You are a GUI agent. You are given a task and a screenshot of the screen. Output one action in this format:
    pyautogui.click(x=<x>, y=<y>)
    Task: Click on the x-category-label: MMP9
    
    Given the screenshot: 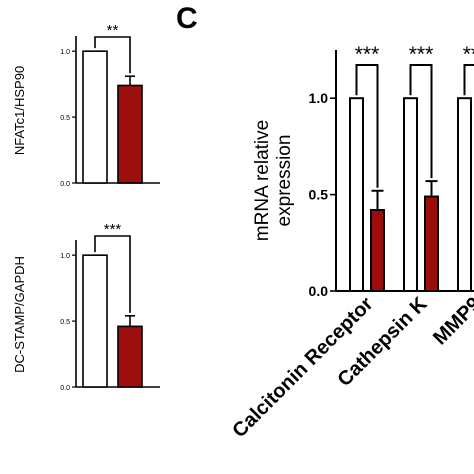 What is the action you would take?
    pyautogui.click(x=451, y=321)
    